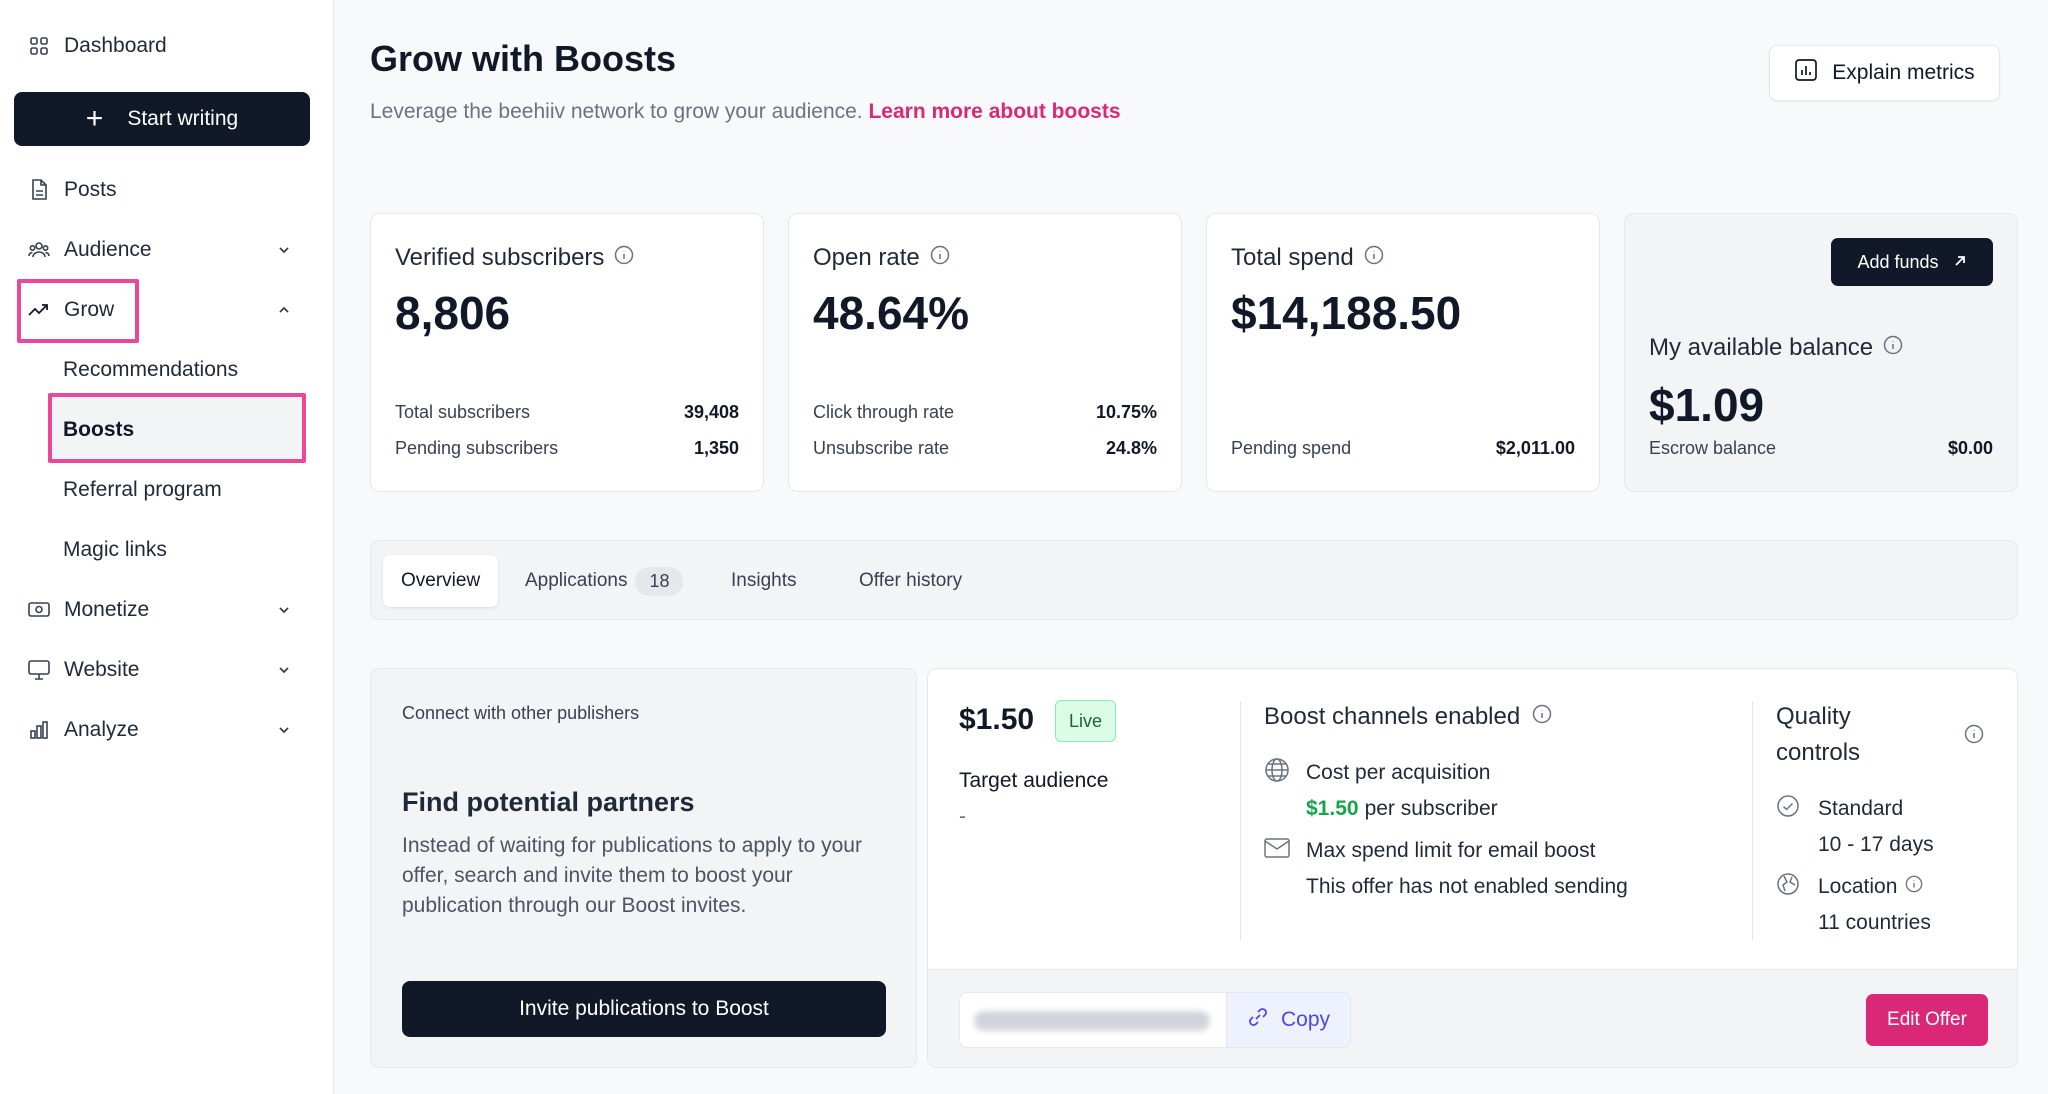 Image resolution: width=2048 pixels, height=1094 pixels. I want to click on sidebar-item-label: Magic links, so click(115, 549).